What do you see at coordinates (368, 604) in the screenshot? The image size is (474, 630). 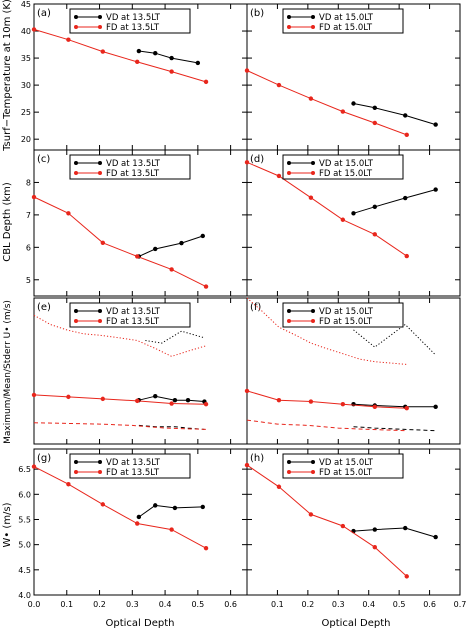 I see `x-tick-label: 0.4` at bounding box center [368, 604].